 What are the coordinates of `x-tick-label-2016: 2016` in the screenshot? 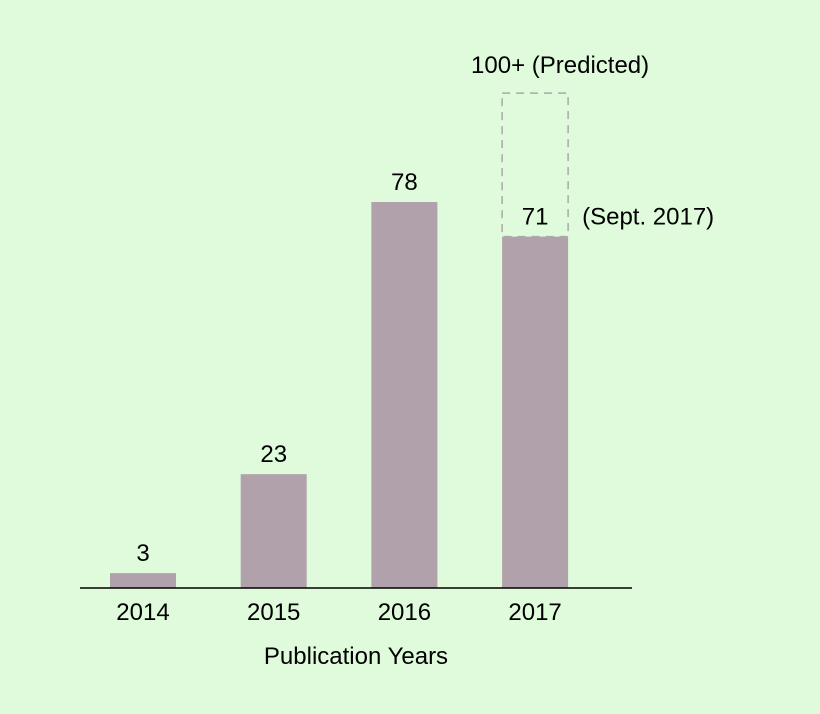 It's located at (404, 612).